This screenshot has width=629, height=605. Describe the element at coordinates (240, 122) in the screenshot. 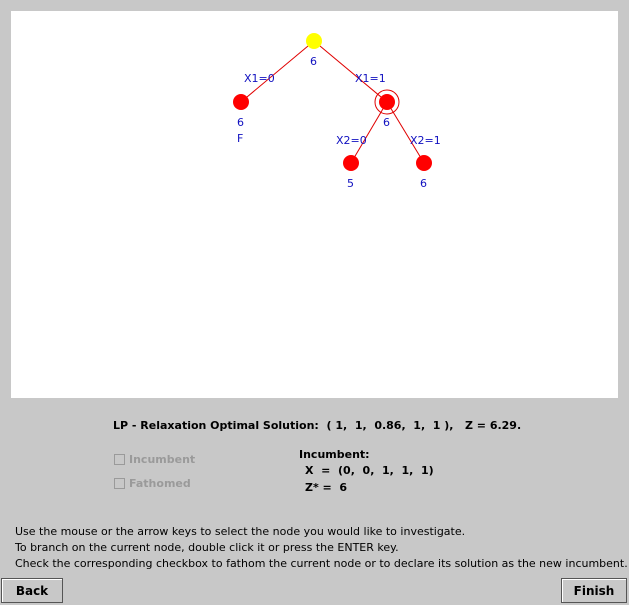

I see `node-value-x1-0: 6` at that location.